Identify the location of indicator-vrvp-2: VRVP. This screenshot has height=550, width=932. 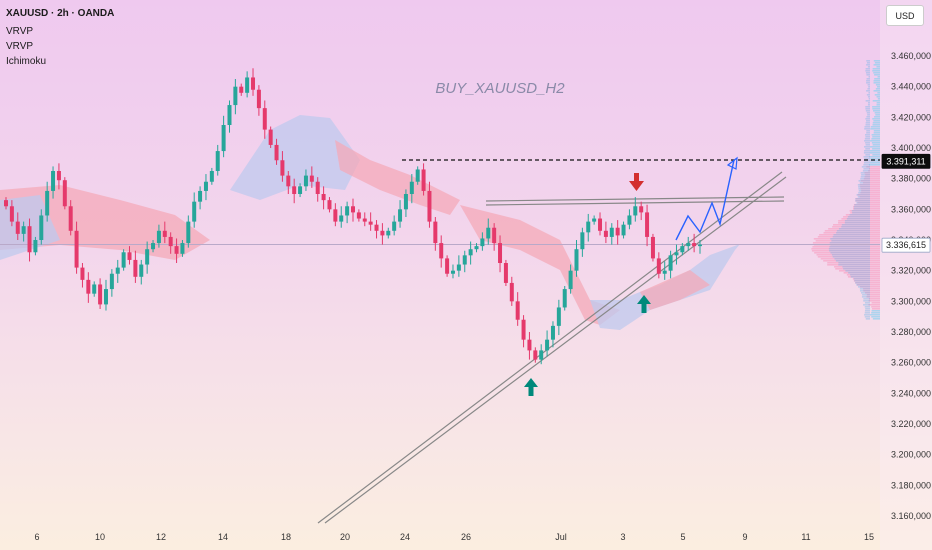
(19, 47).